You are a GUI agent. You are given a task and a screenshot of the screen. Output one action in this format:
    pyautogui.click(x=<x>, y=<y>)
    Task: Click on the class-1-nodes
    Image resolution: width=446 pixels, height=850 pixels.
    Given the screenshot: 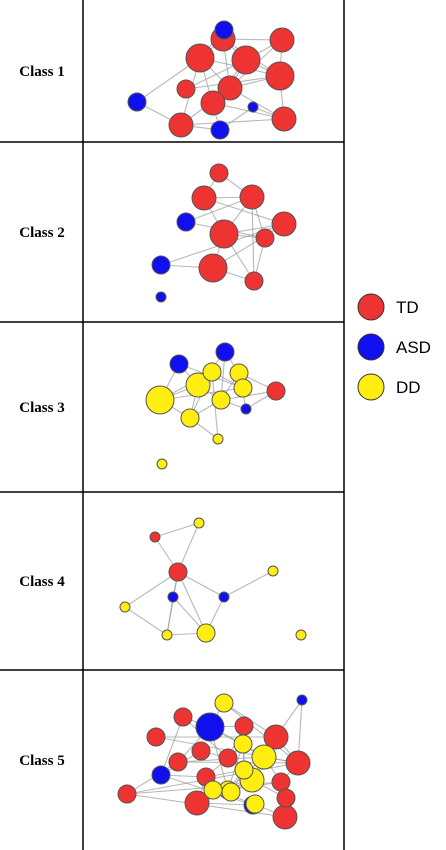 What is the action you would take?
    pyautogui.click(x=212, y=80)
    